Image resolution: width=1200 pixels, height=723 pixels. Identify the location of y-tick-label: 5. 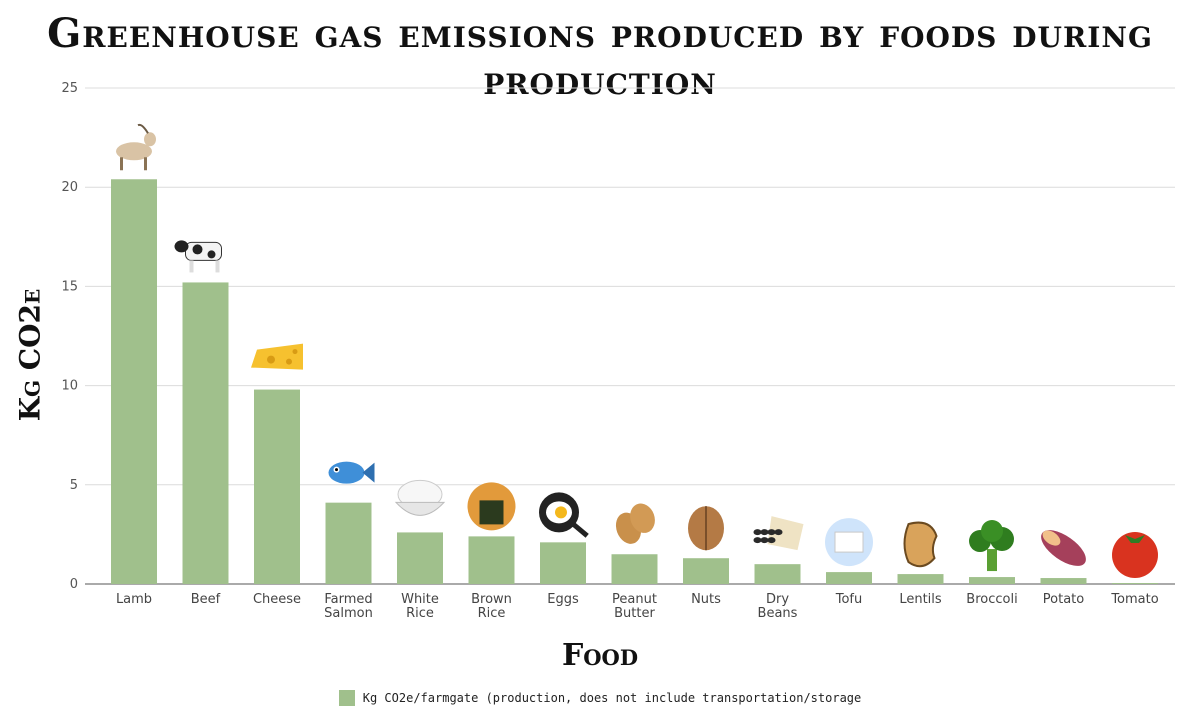
(74, 485).